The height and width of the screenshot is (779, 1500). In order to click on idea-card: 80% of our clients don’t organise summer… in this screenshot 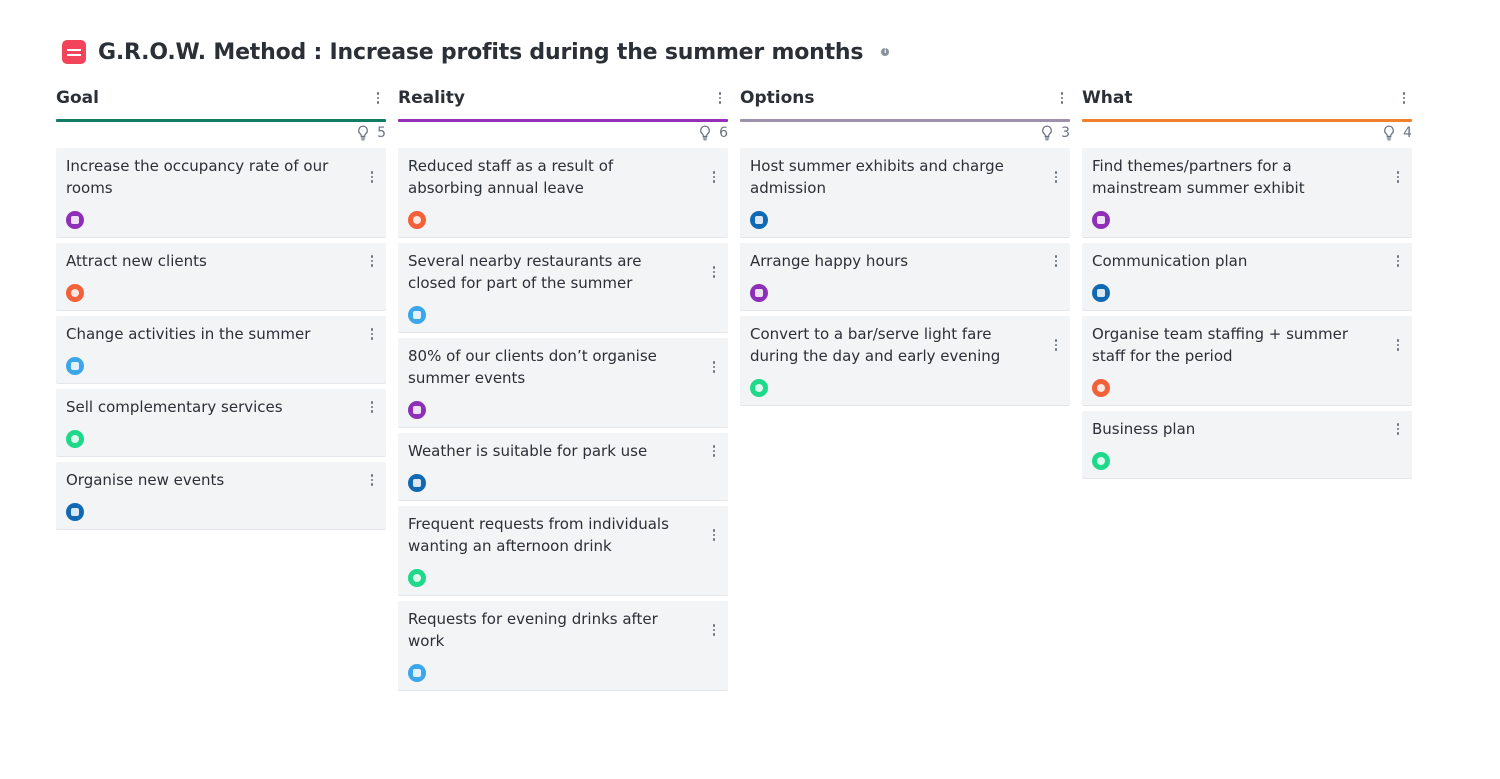, I will do `click(563, 382)`.